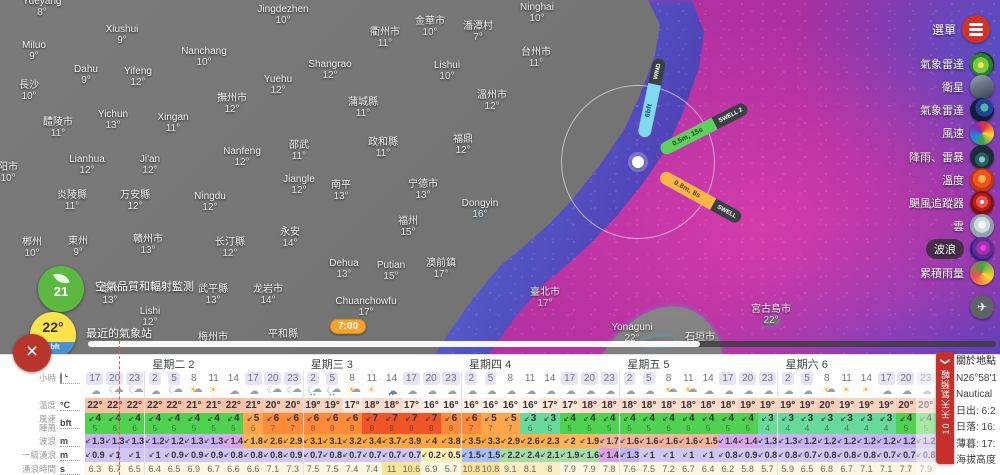  I want to click on forecast-column: 14 ☁ 18° ↙4 5 ↙ 1.5 ↙ 1 6.4, so click(708, 423).